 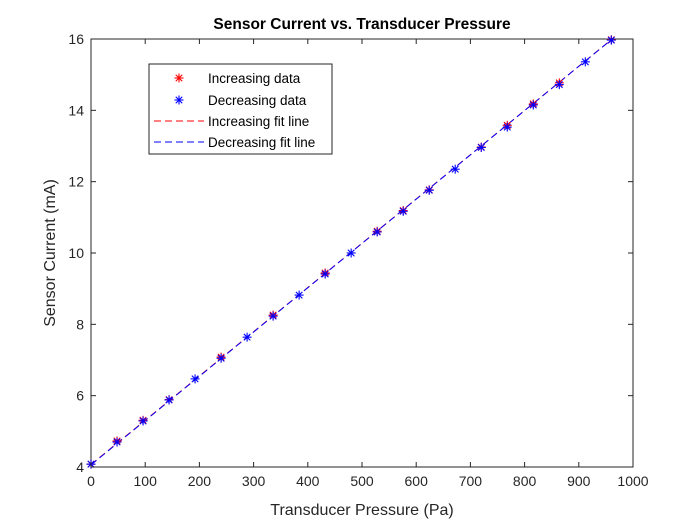 I want to click on y-tick-label: 10, so click(x=76, y=253).